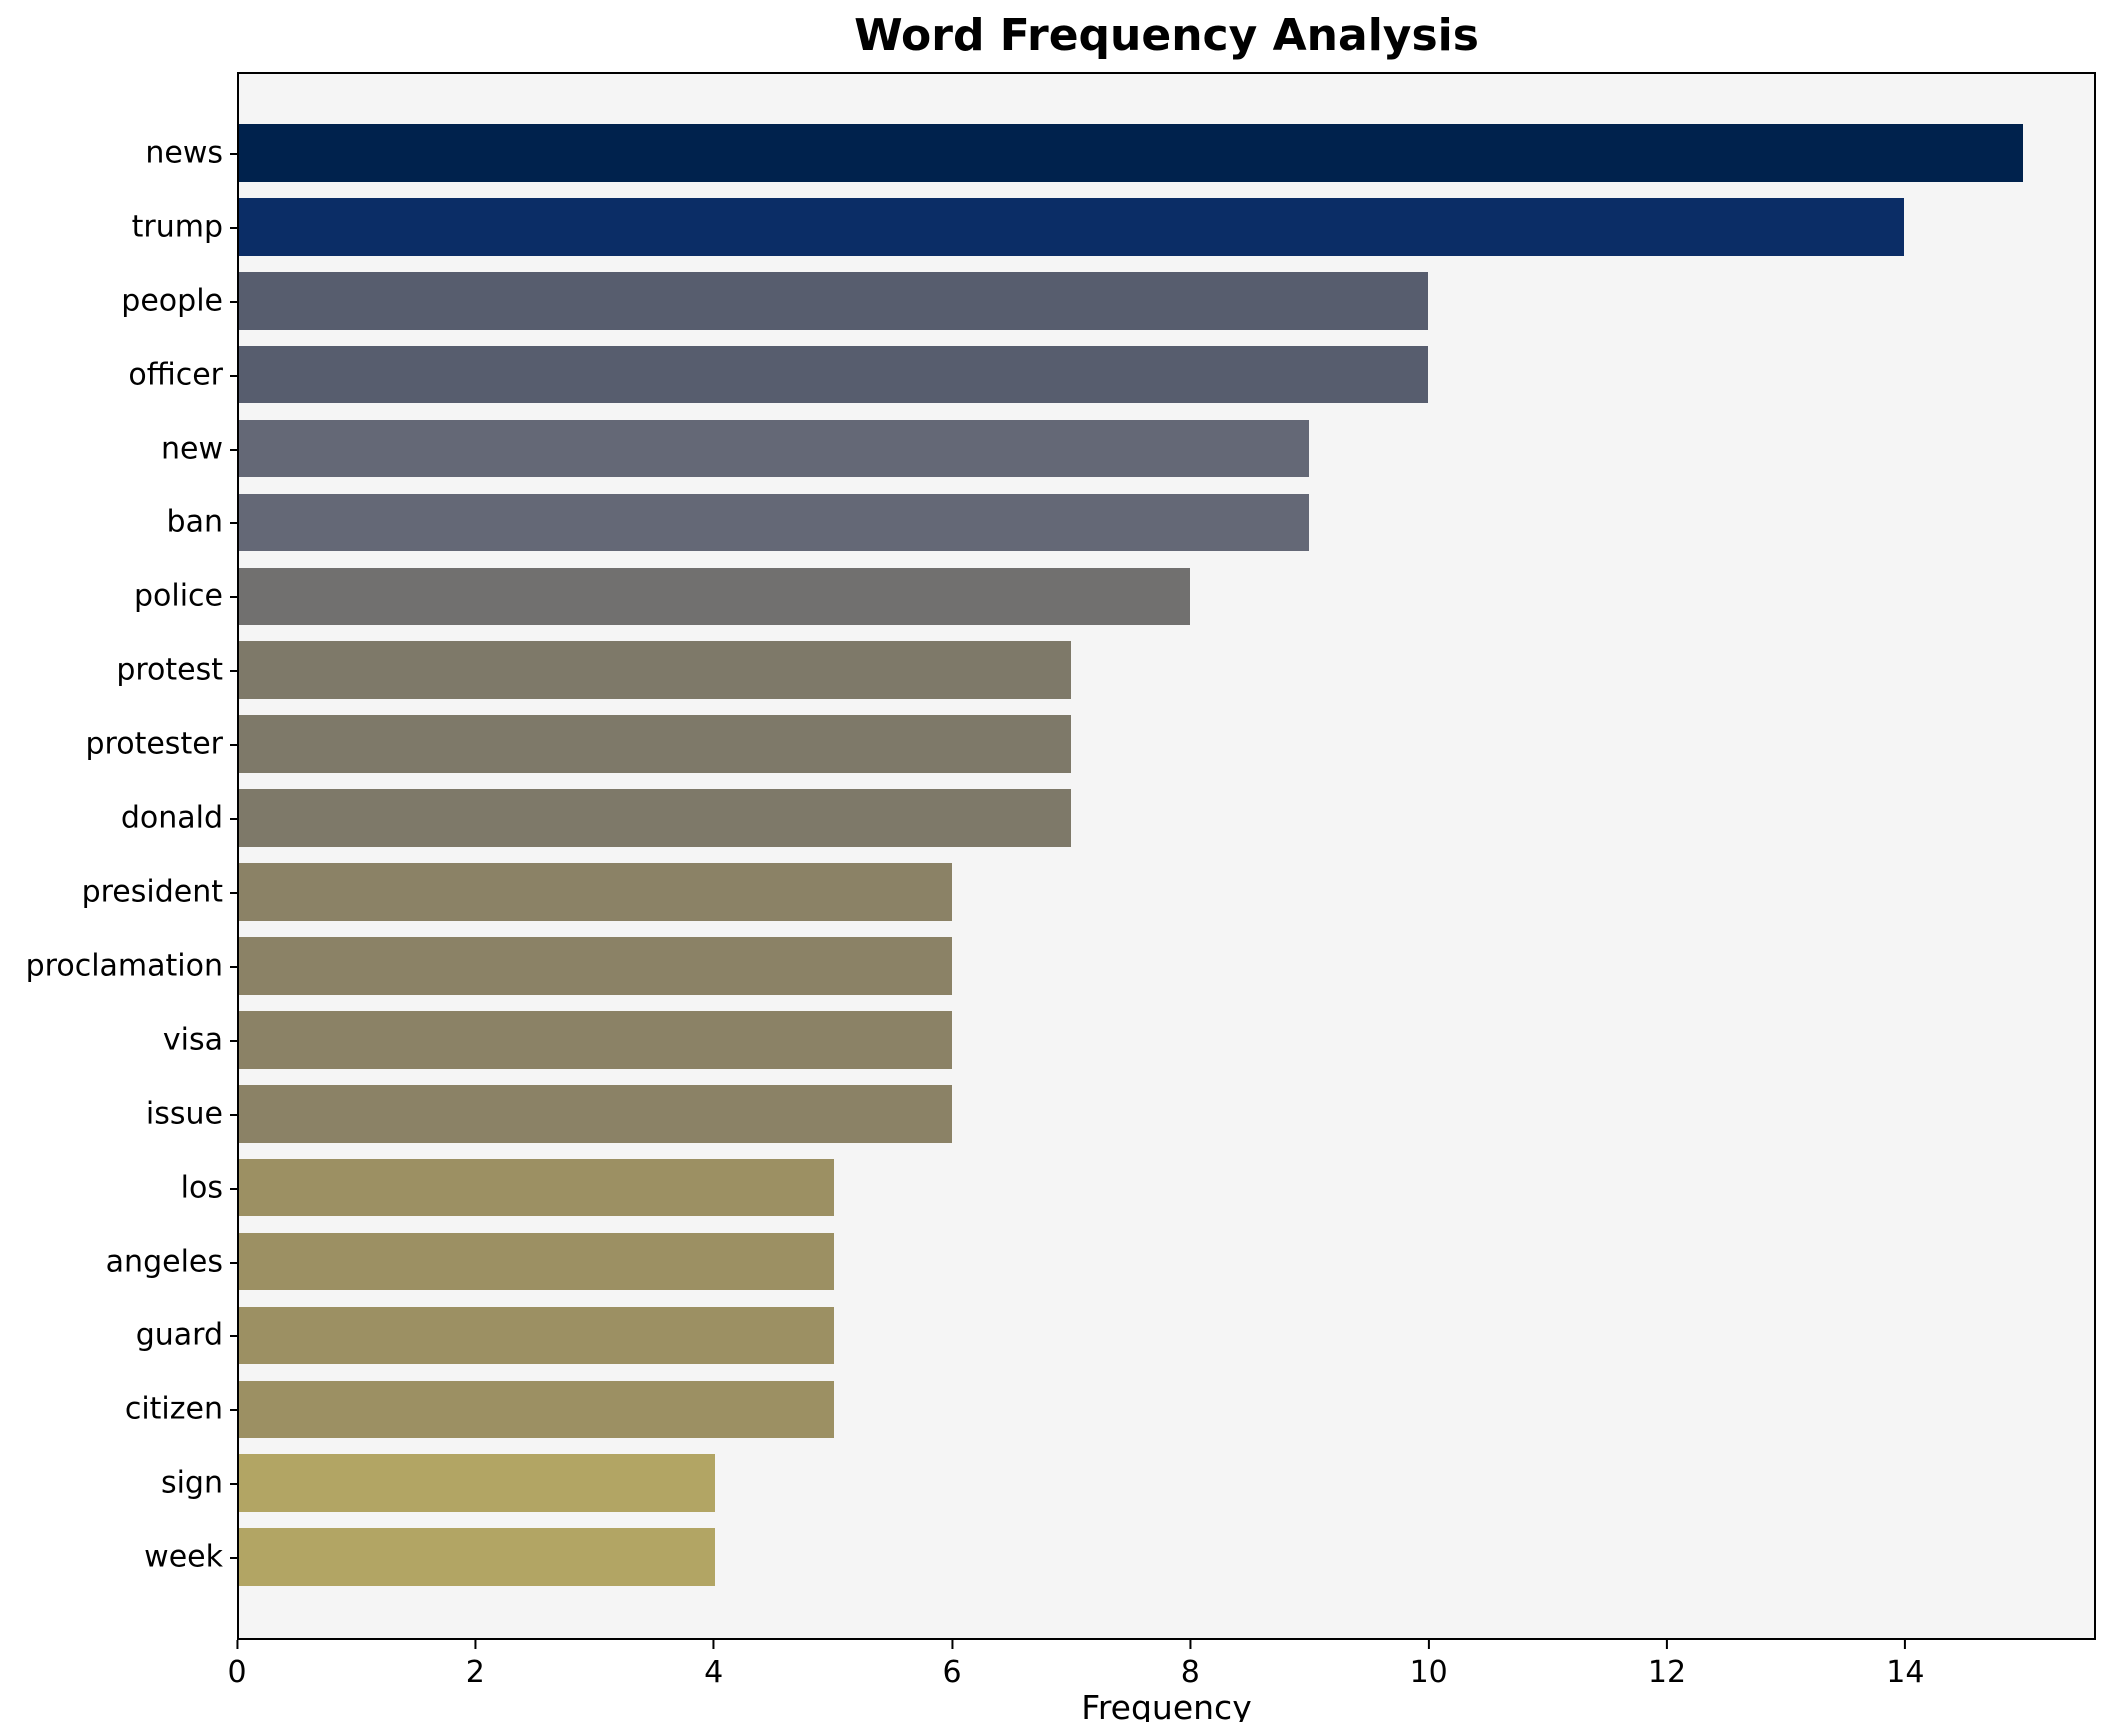  I want to click on y-tick-label: ban, so click(194, 522).